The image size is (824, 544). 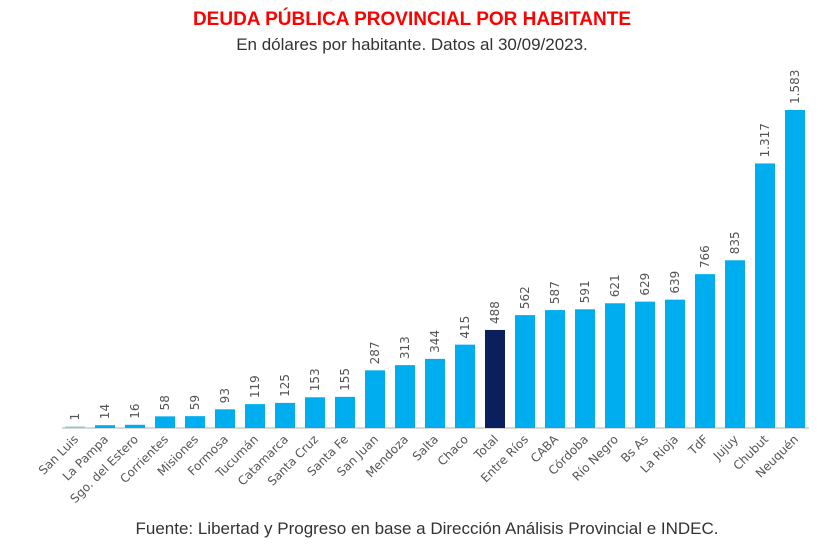 What do you see at coordinates (675, 282) in the screenshot?
I see `data-label: 639` at bounding box center [675, 282].